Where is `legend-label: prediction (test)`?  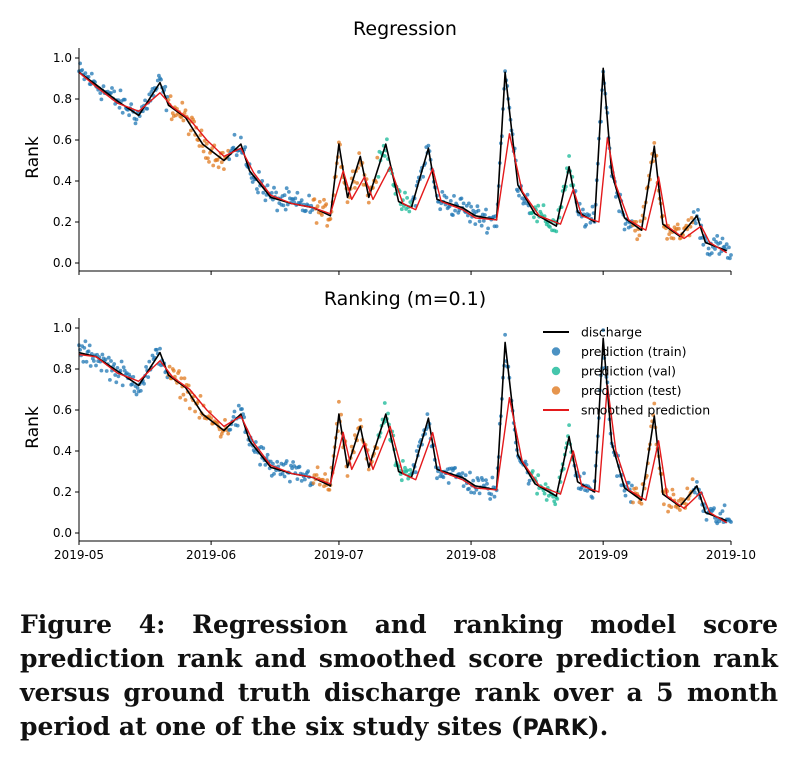 legend-label: prediction (test) is located at coordinates (631, 390).